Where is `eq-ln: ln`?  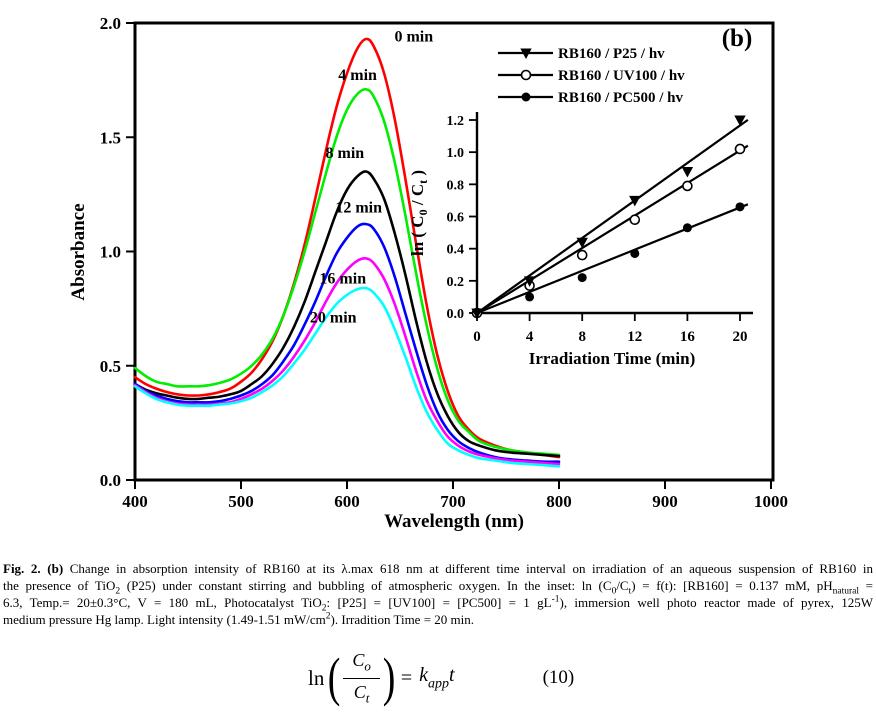
eq-ln: ln is located at coordinates (316, 677).